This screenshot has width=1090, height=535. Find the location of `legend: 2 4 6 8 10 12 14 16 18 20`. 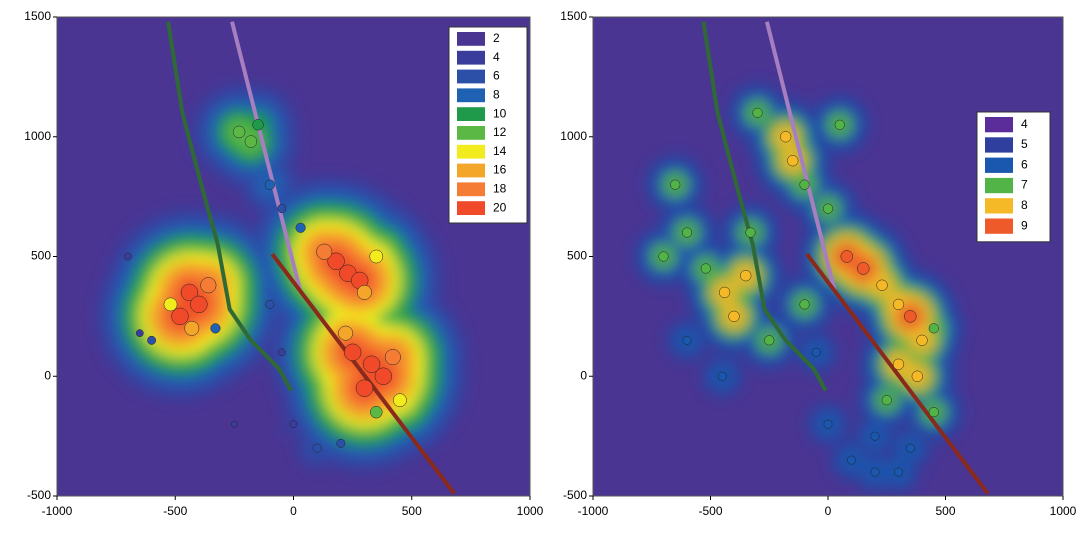

legend: 2 4 6 8 10 12 14 16 18 20 is located at coordinates (488, 125).